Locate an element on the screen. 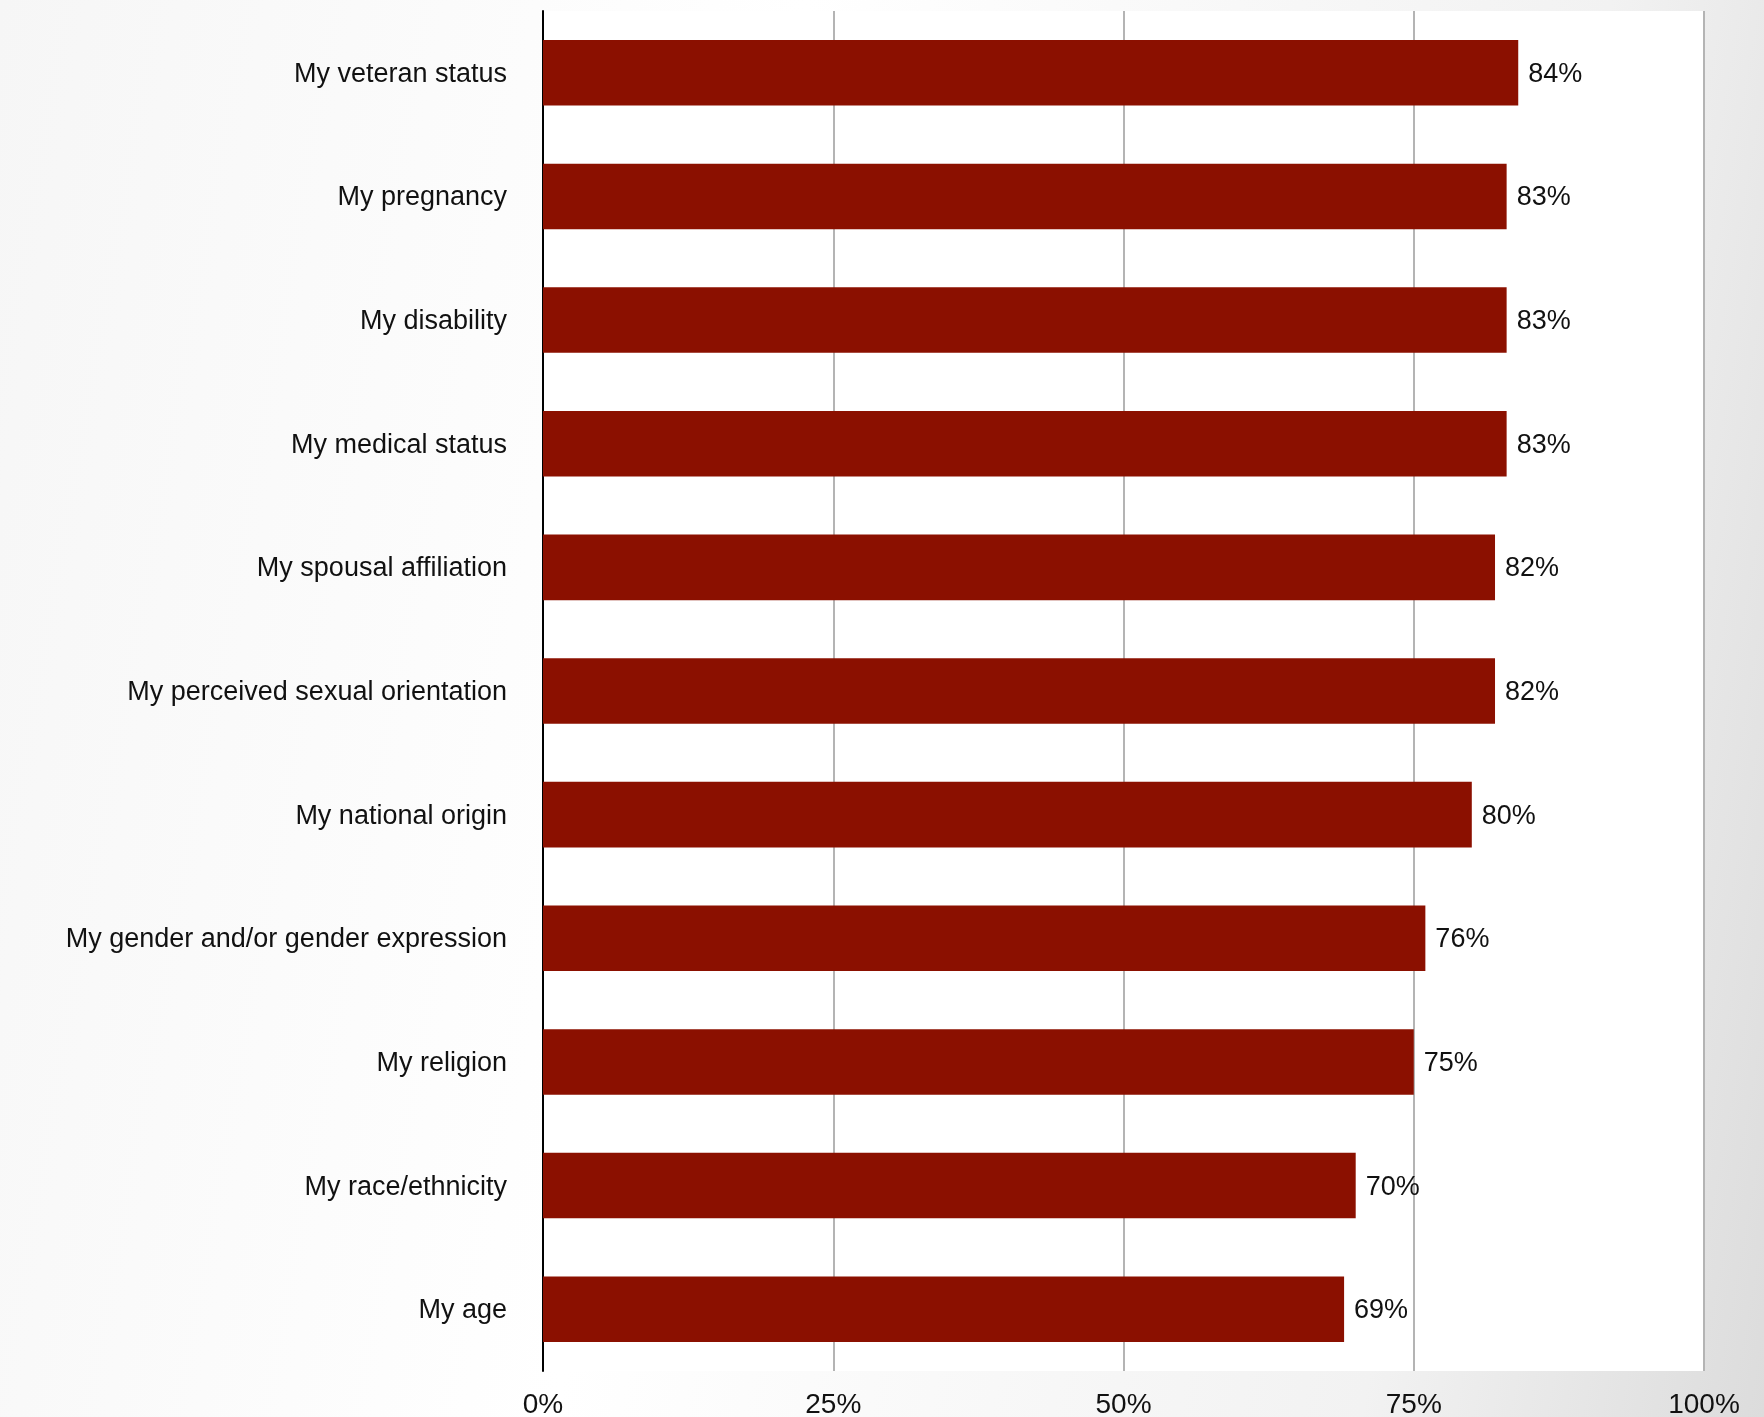 The height and width of the screenshot is (1417, 1764). x-tick-label: 75% is located at coordinates (1413, 1402).